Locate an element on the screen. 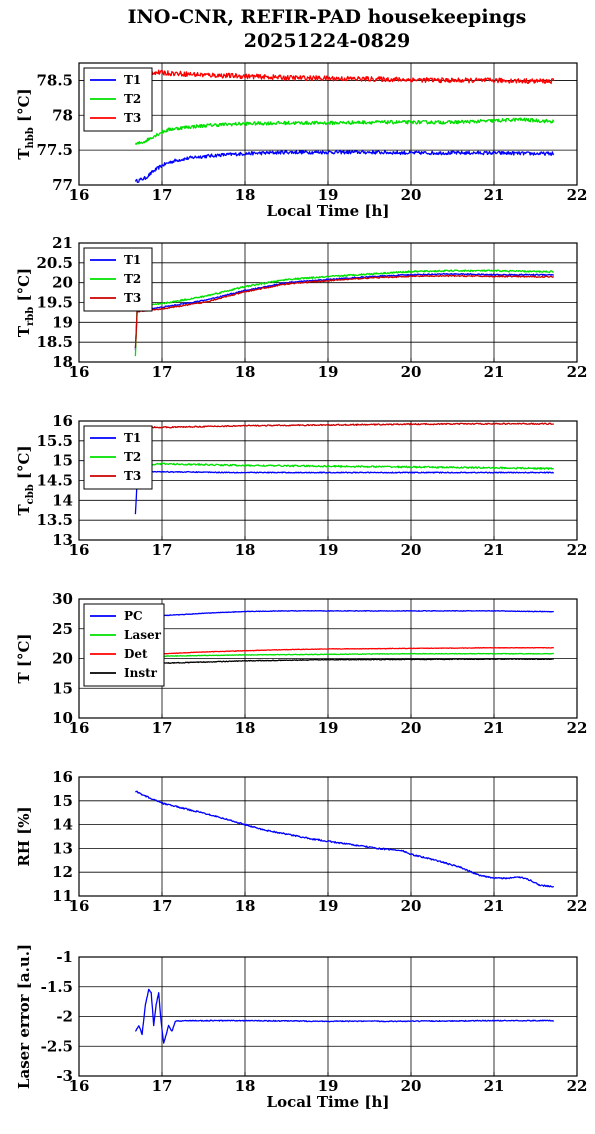  series-line-pc is located at coordinates (344, 614).